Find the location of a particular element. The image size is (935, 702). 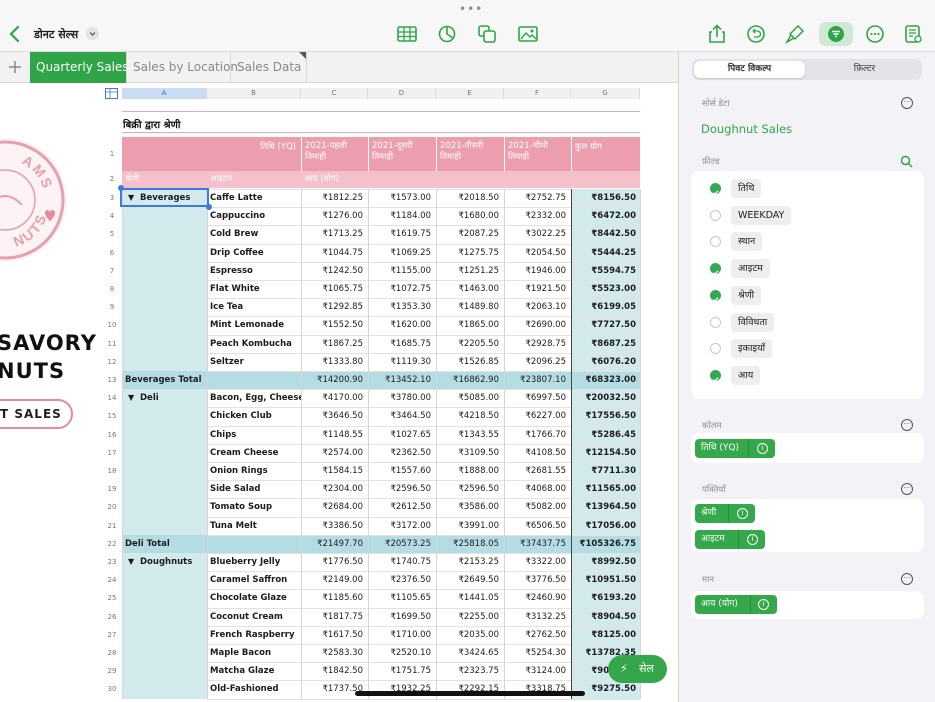

field-chip: स्थान is located at coordinates (747, 242).